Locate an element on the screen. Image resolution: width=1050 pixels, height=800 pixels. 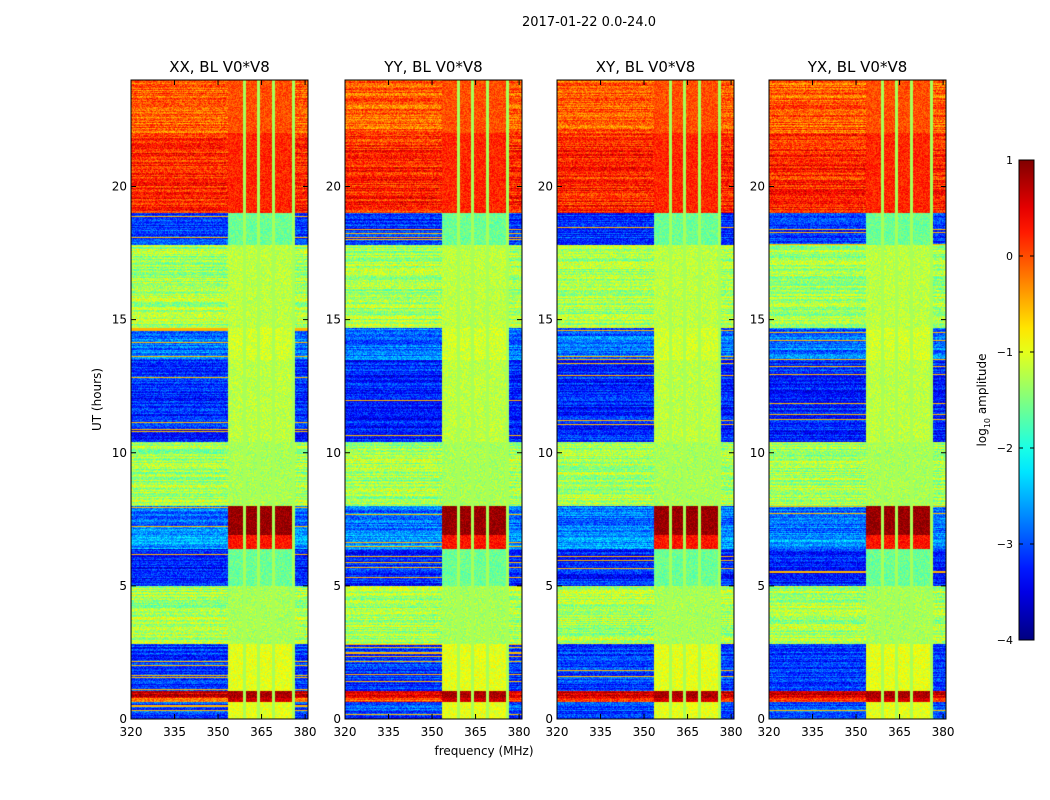
colorbar-bar is located at coordinates (1026, 400).